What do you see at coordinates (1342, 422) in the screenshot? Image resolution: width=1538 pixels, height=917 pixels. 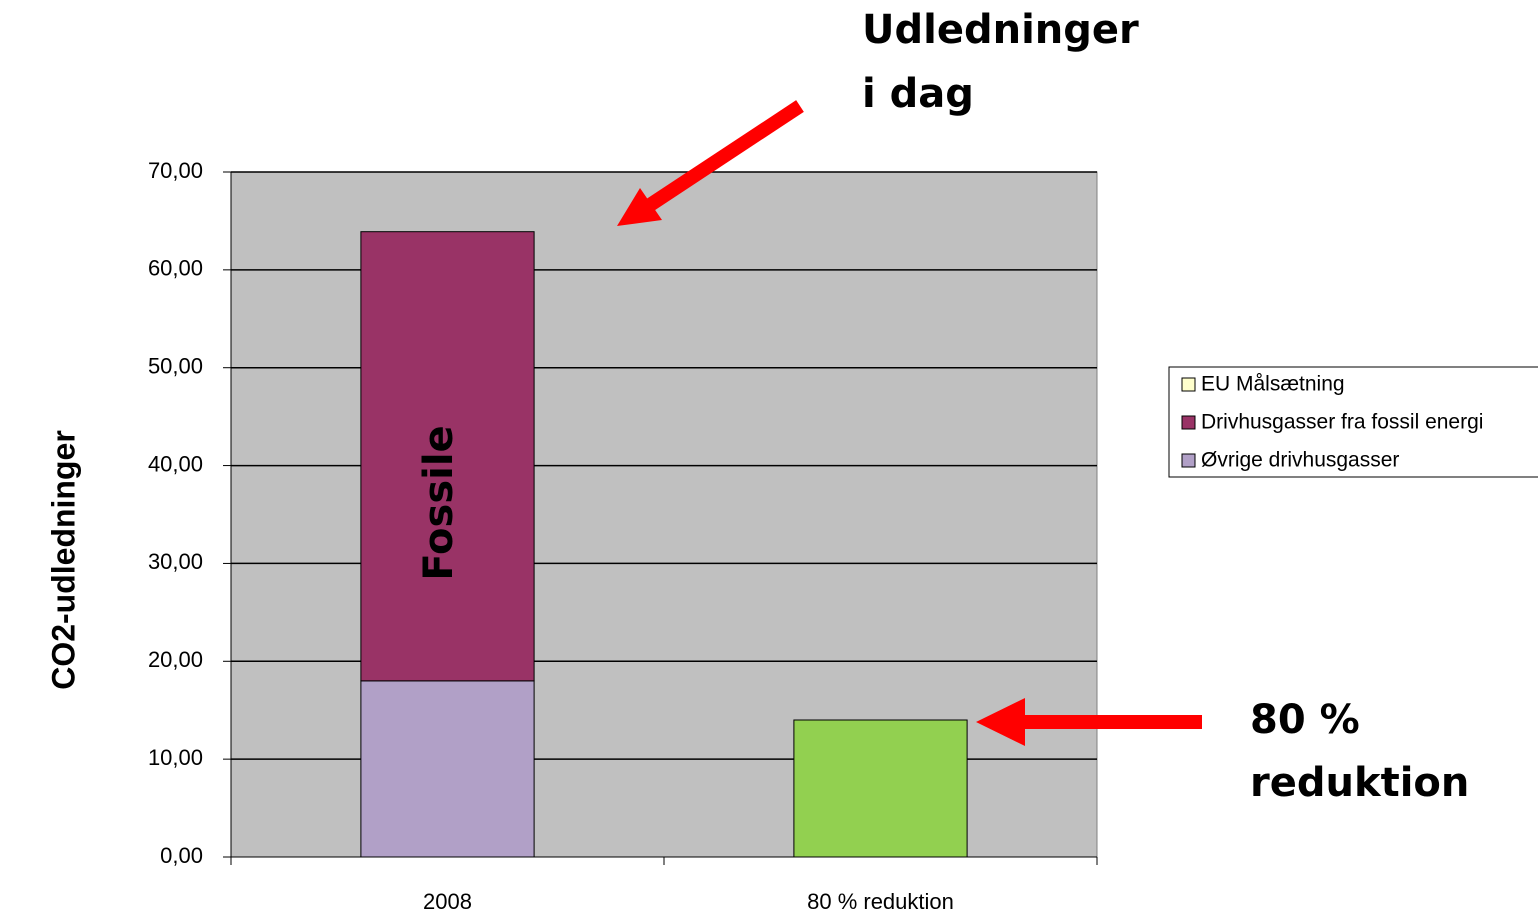 I see `legend-label: Drivhusgasser fra fossil energi` at bounding box center [1342, 422].